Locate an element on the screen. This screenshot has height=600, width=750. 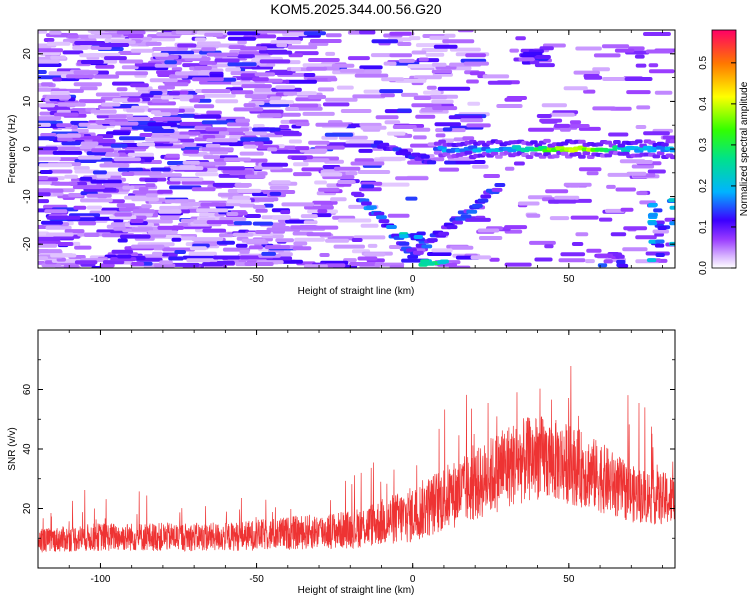
colorbar-tick-label: 0.0 is located at coordinates (703, 268).